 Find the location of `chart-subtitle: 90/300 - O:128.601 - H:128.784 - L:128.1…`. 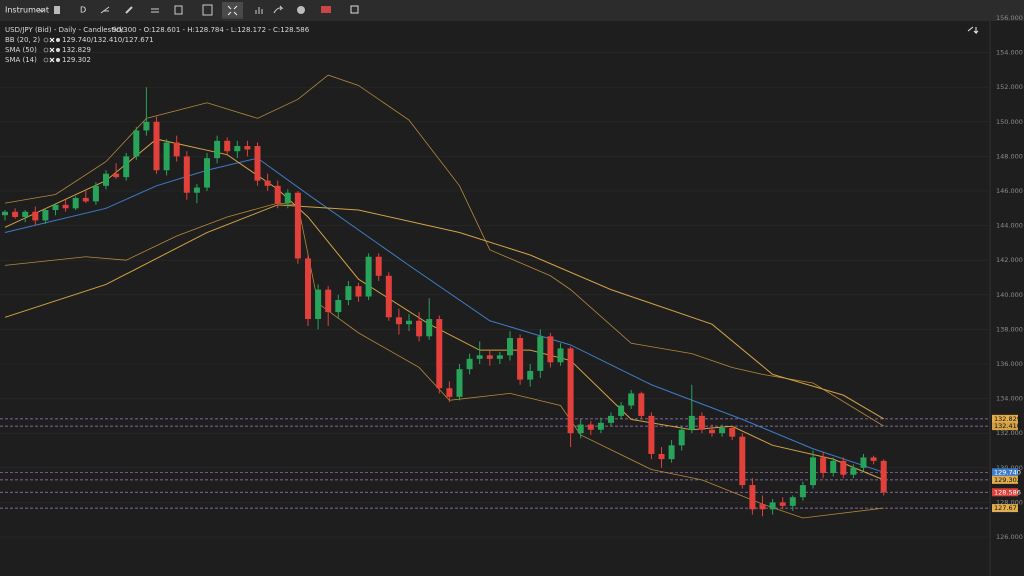

chart-subtitle: 90/300 - O:128.601 - H:128.784 - L:128.1… is located at coordinates (211, 30).